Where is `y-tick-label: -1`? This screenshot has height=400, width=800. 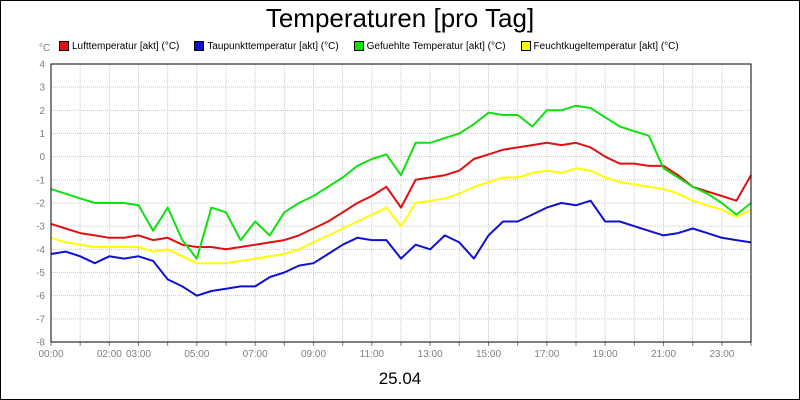 y-tick-label: -1 is located at coordinates (40, 180).